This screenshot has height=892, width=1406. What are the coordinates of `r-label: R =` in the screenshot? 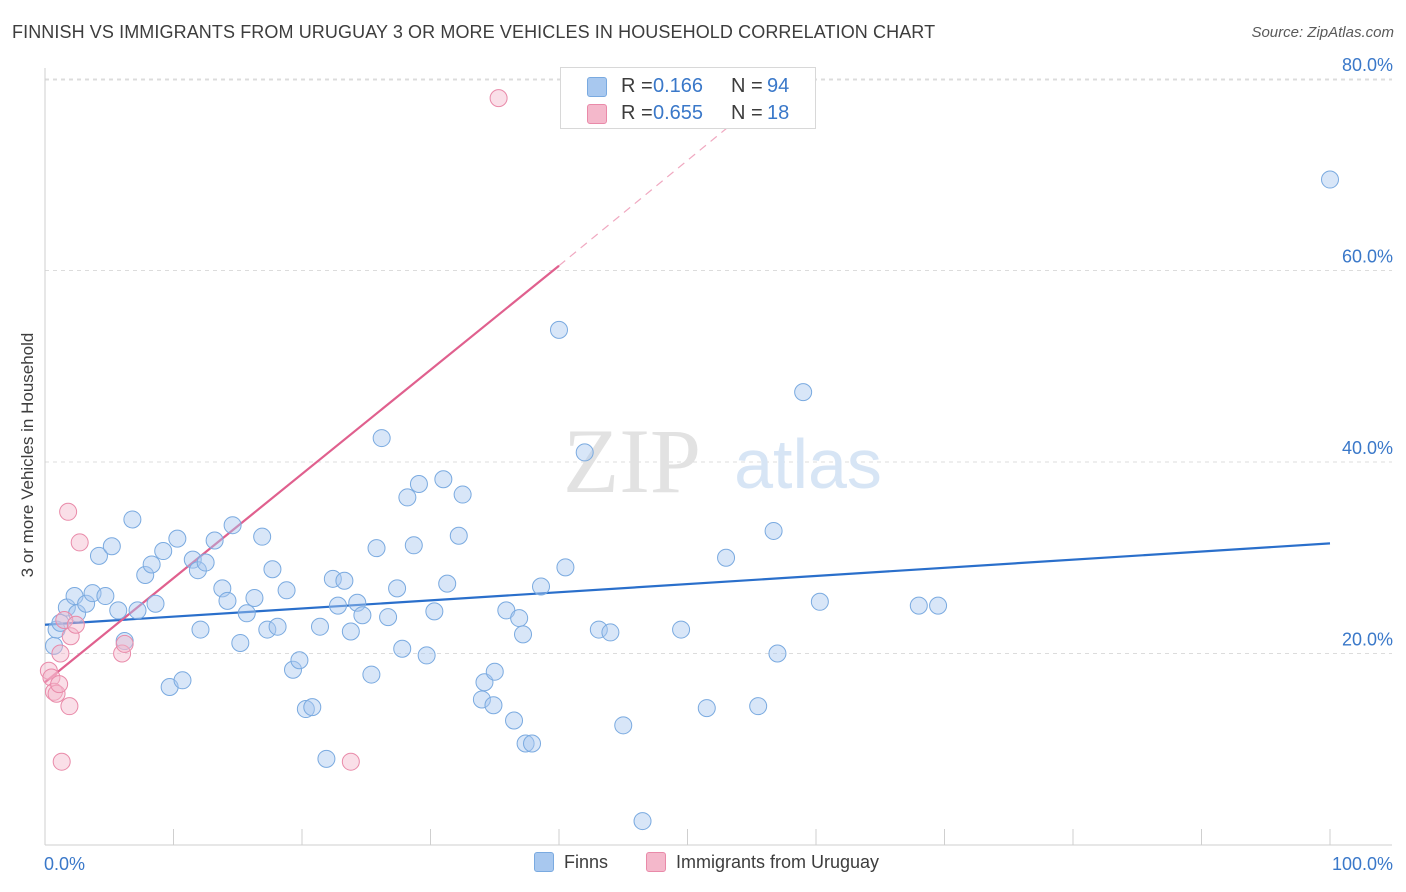 It's located at (637, 113).